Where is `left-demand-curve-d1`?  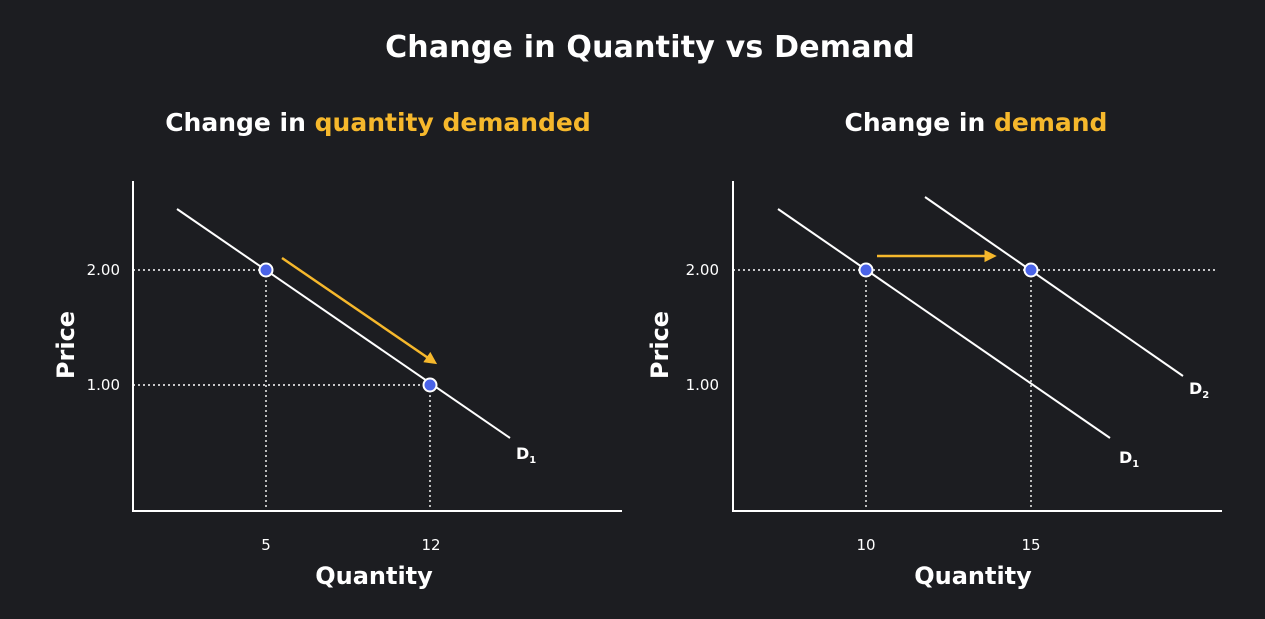 left-demand-curve-d1 is located at coordinates (343, 323).